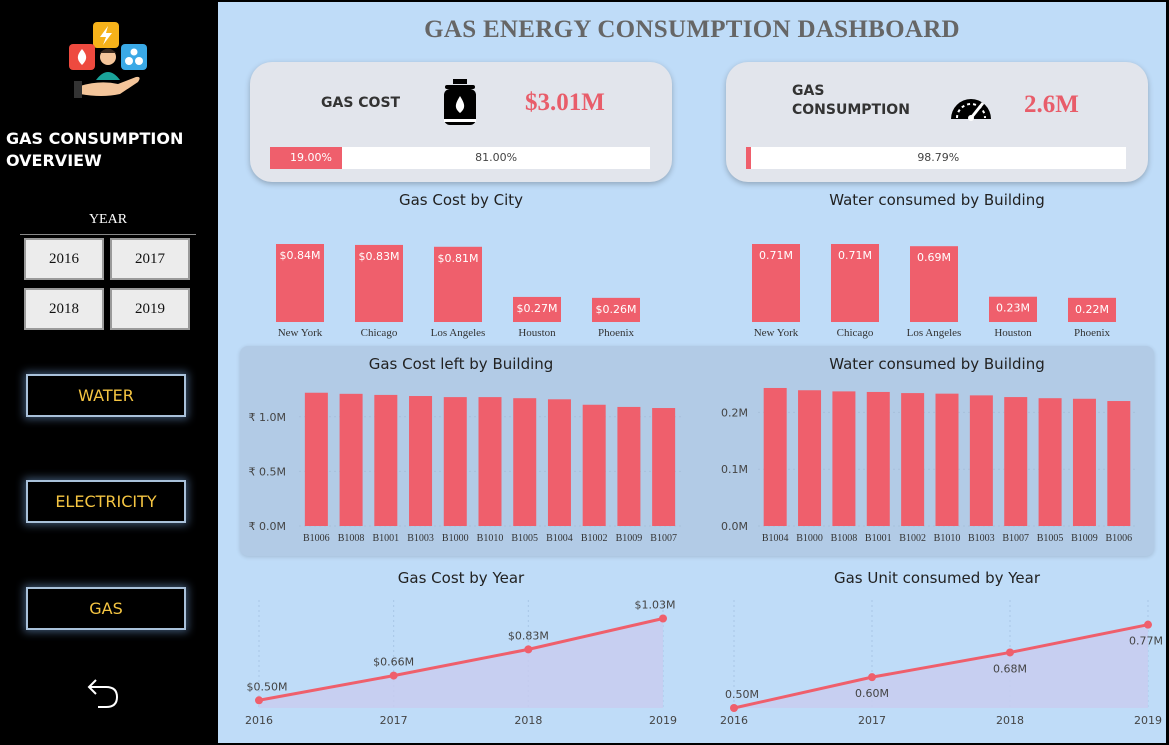 The width and height of the screenshot is (1169, 745). What do you see at coordinates (300, 255) in the screenshot?
I see `bar-data-label: $0.84M` at bounding box center [300, 255].